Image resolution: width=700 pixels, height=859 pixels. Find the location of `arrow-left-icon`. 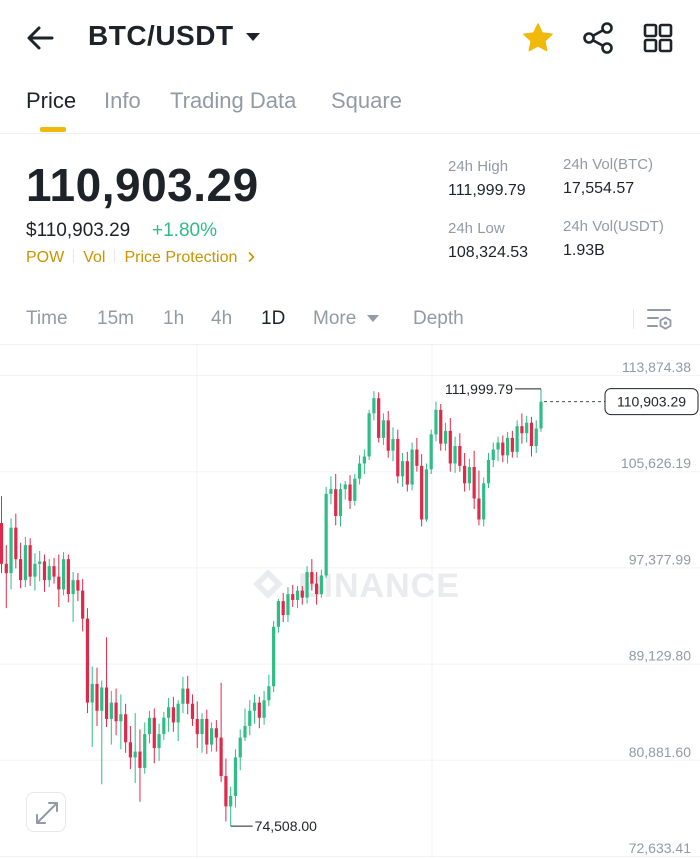

arrow-left-icon is located at coordinates (40, 38).